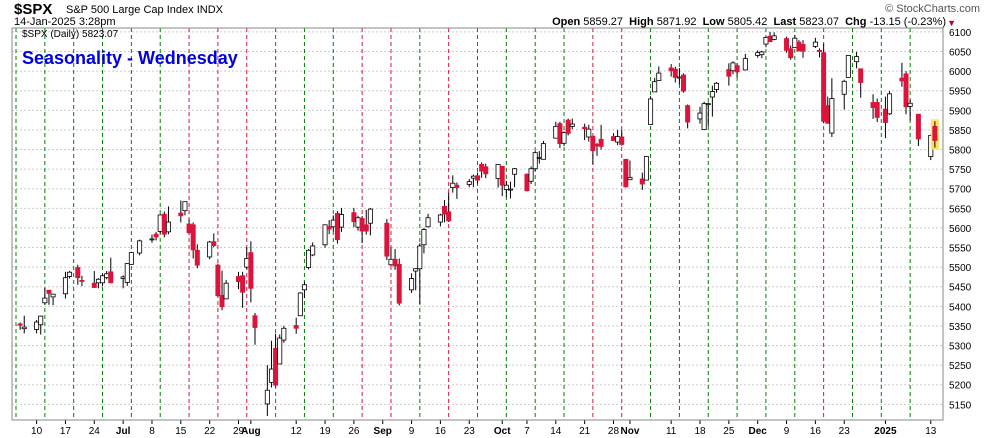 The height and width of the screenshot is (438, 990). Describe the element at coordinates (960, 111) in the screenshot. I see `y-tick-label: 5900` at that location.